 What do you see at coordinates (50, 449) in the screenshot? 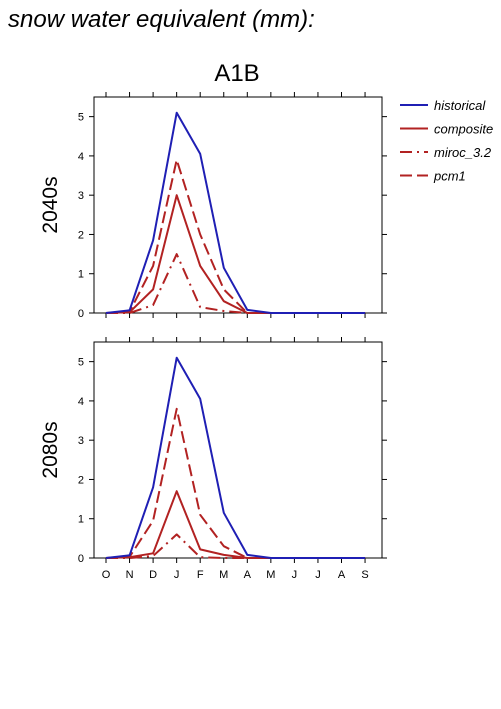
I see `y-axis-label: 2080s` at bounding box center [50, 449].